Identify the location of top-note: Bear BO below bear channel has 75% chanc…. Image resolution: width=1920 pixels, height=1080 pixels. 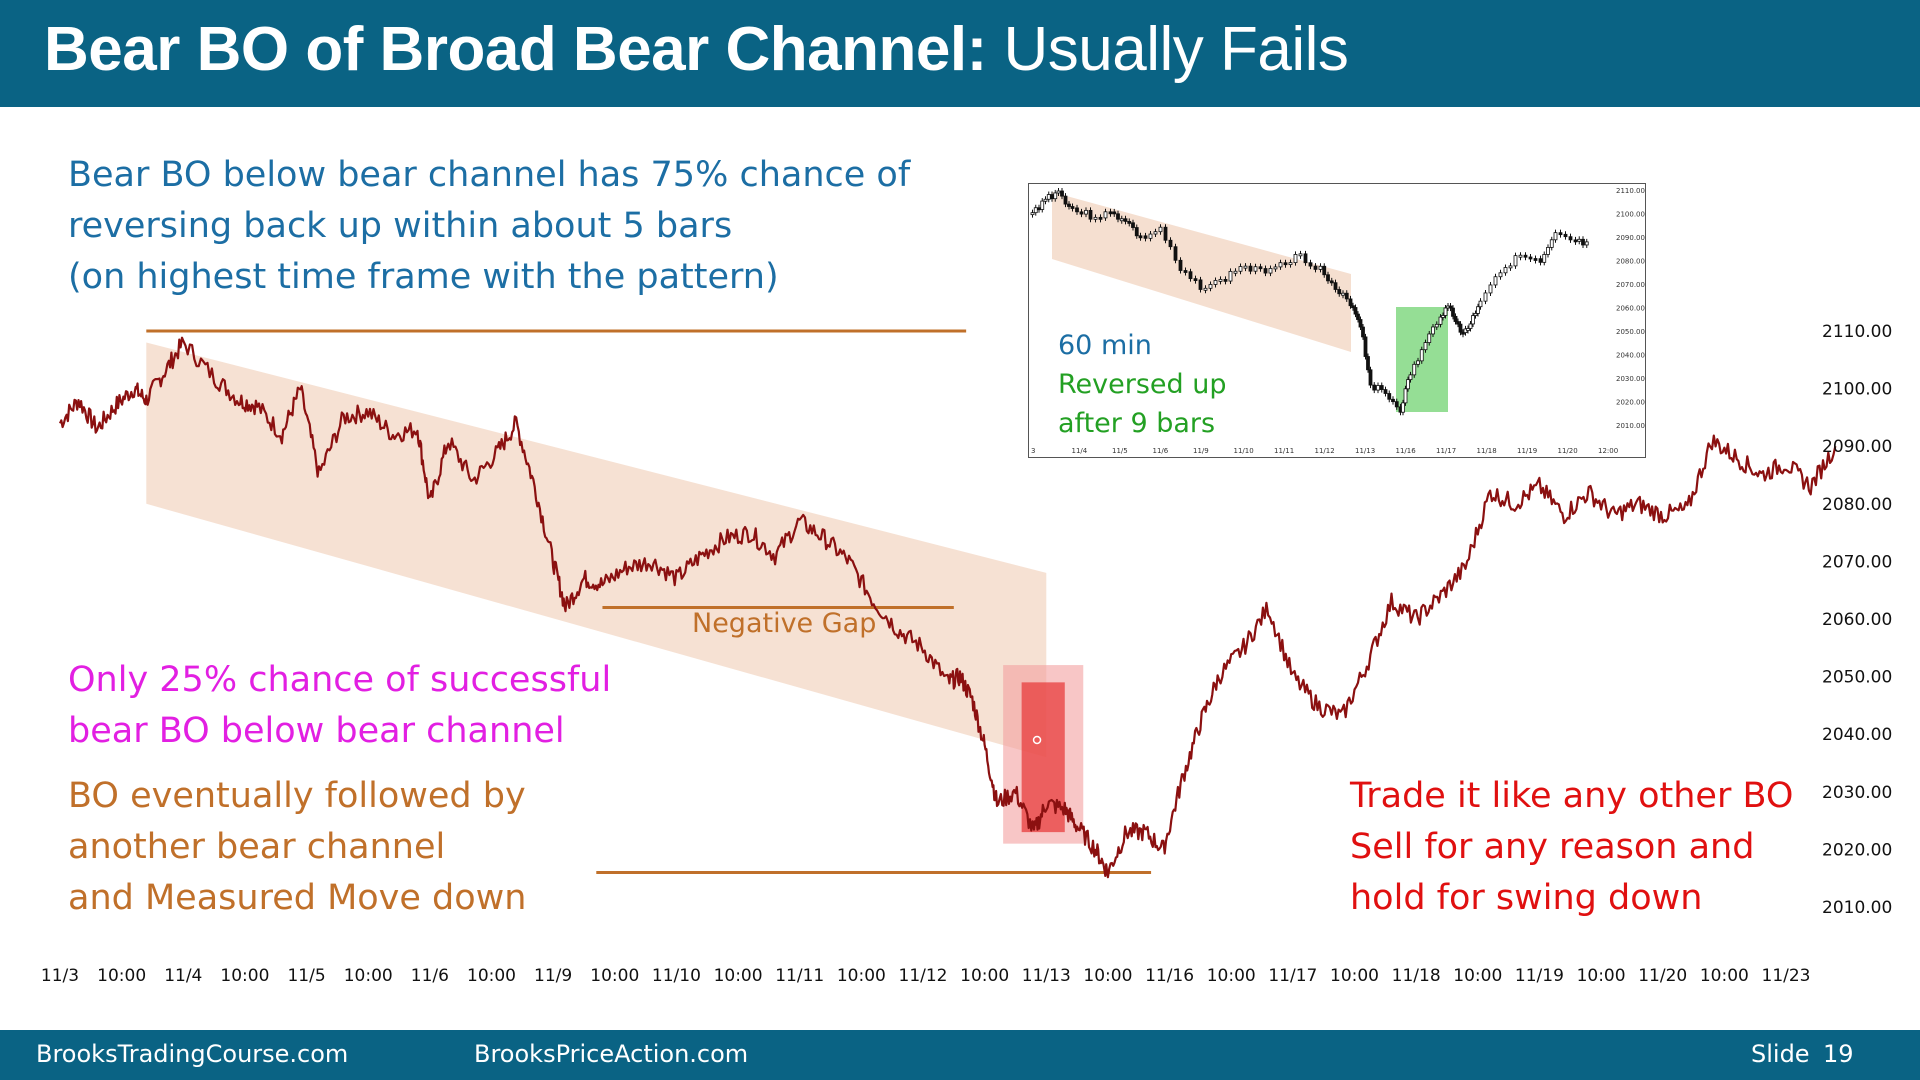
(489, 226).